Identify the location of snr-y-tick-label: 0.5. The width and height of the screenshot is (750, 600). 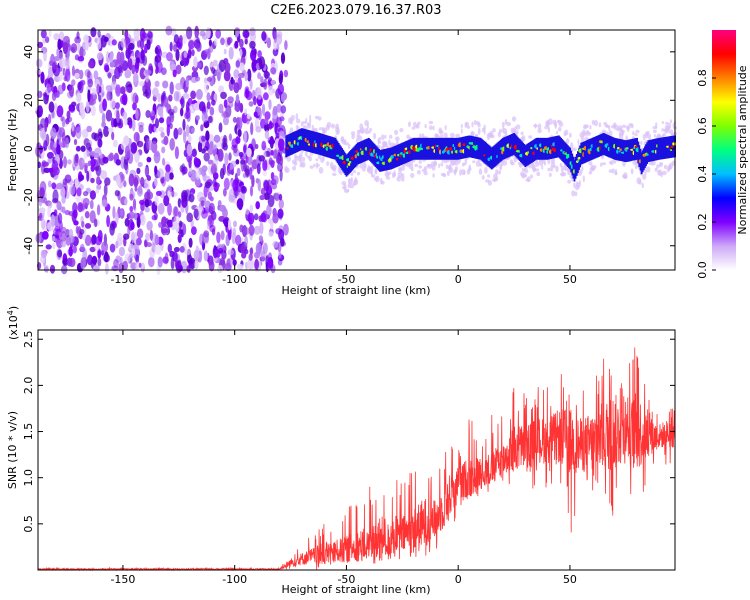
(28, 524).